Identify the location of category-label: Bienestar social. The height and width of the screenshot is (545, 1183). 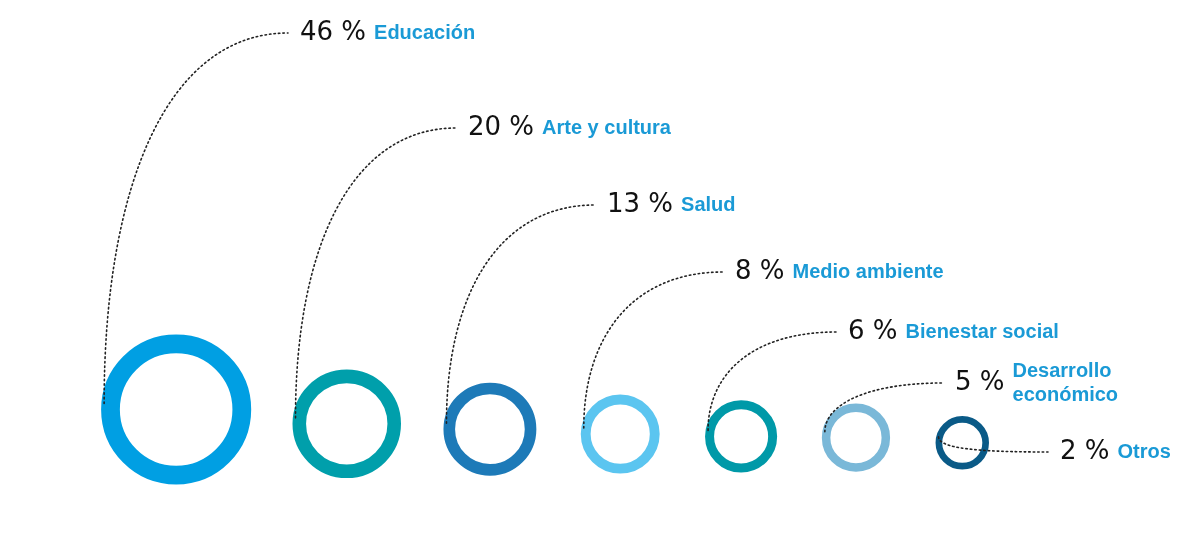
(982, 330).